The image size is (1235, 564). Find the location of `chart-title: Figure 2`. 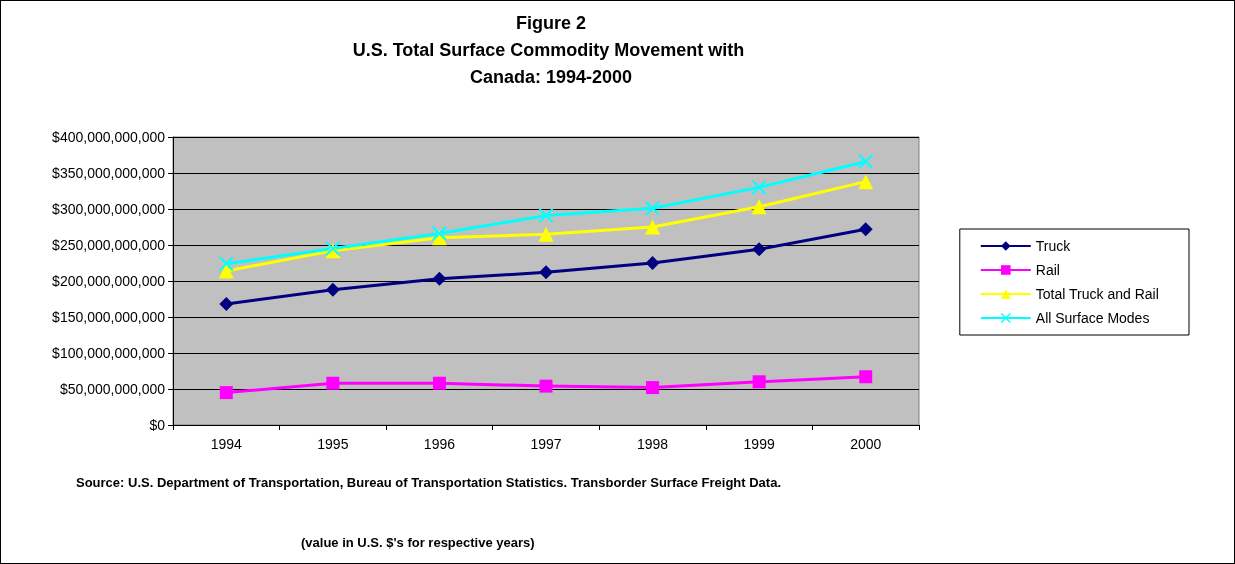

chart-title: Figure 2 is located at coordinates (551, 23).